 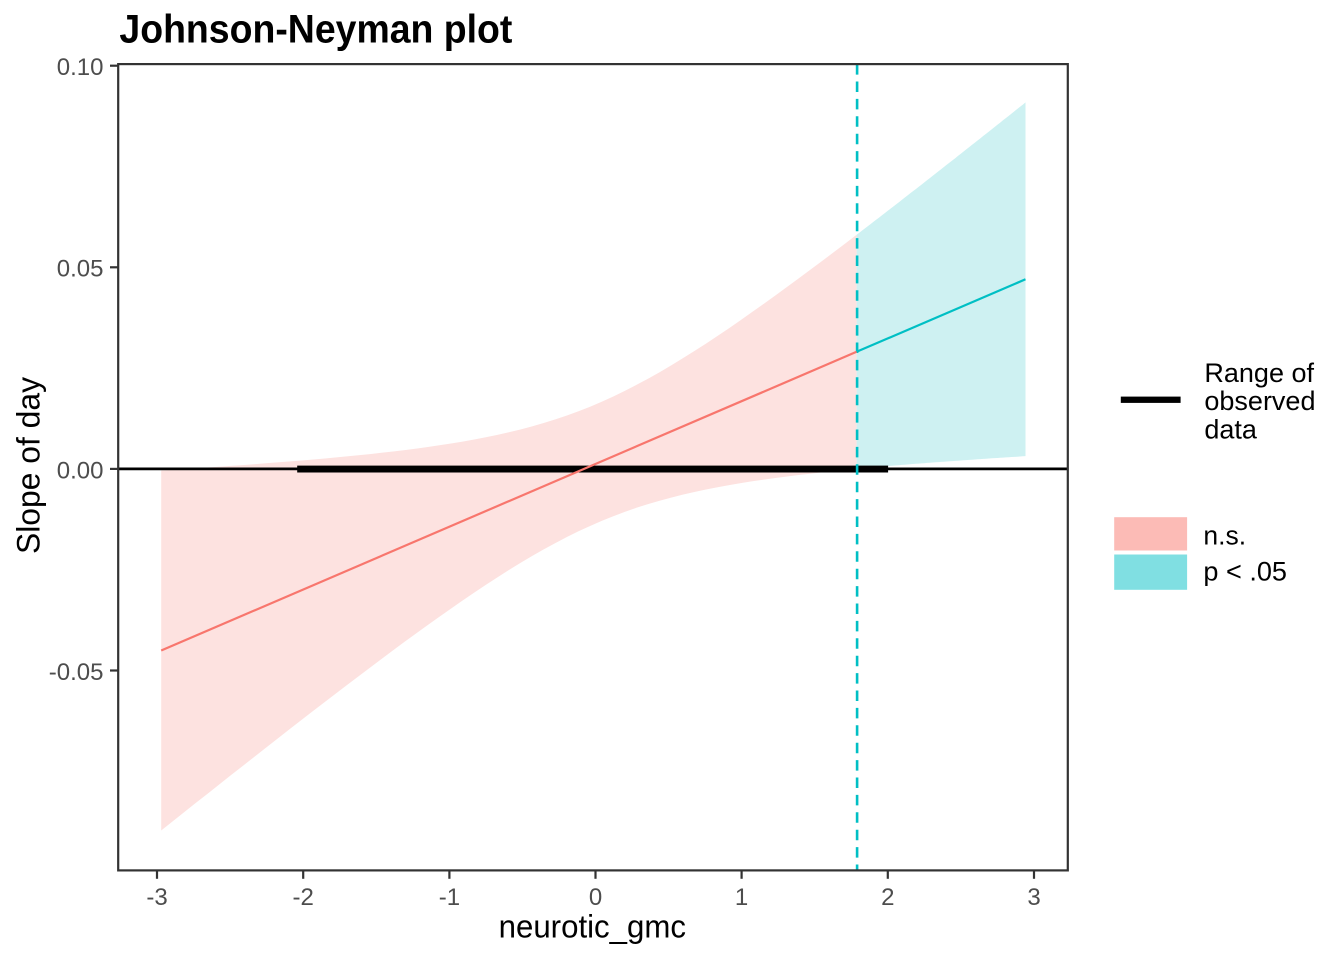 I want to click on svg-text: Range of, so click(x=1259, y=373).